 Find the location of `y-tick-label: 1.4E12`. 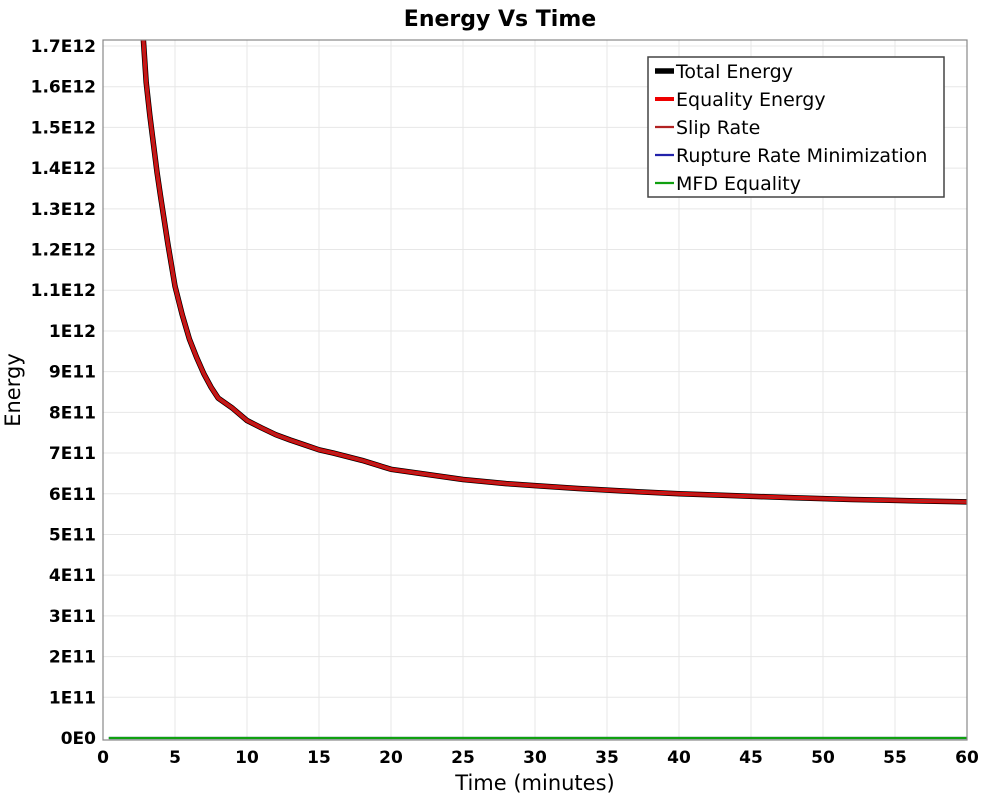

y-tick-label: 1.4E12 is located at coordinates (63, 169).